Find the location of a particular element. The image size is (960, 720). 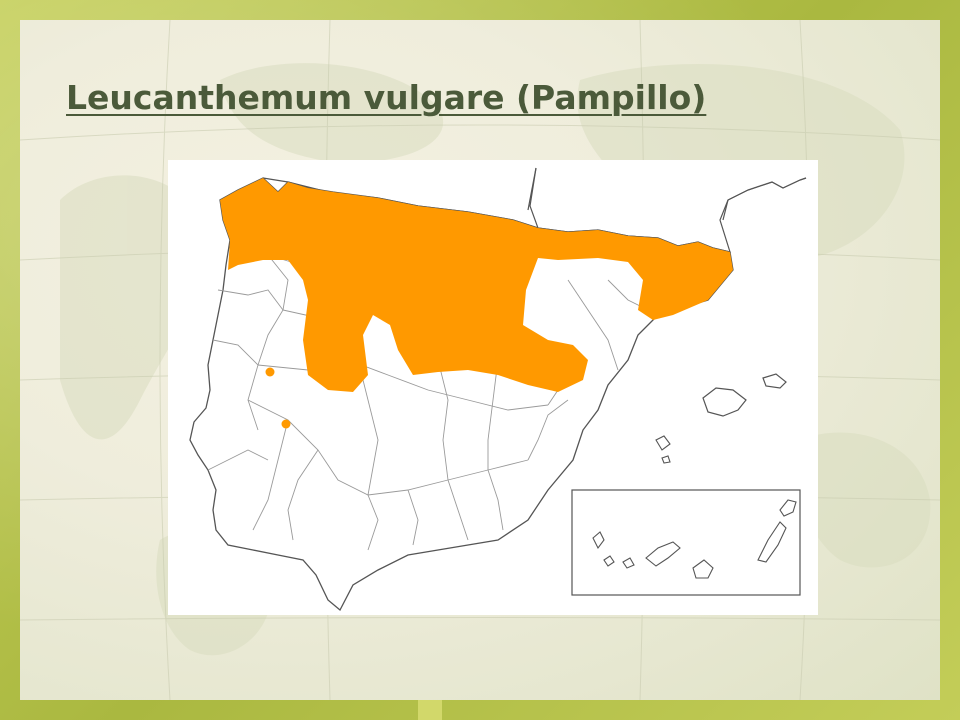

canary-islands is located at coordinates (694, 539).